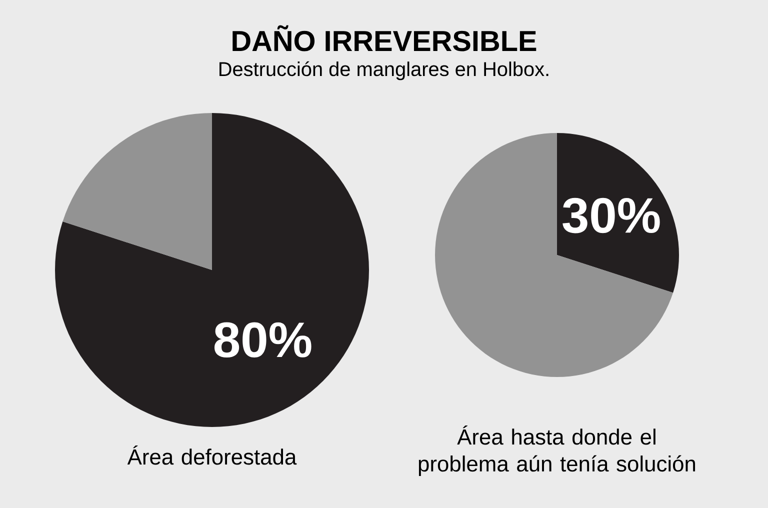  What do you see at coordinates (557, 451) in the screenshot?
I see `text: Área hasta donde el problema aún tenía solución` at bounding box center [557, 451].